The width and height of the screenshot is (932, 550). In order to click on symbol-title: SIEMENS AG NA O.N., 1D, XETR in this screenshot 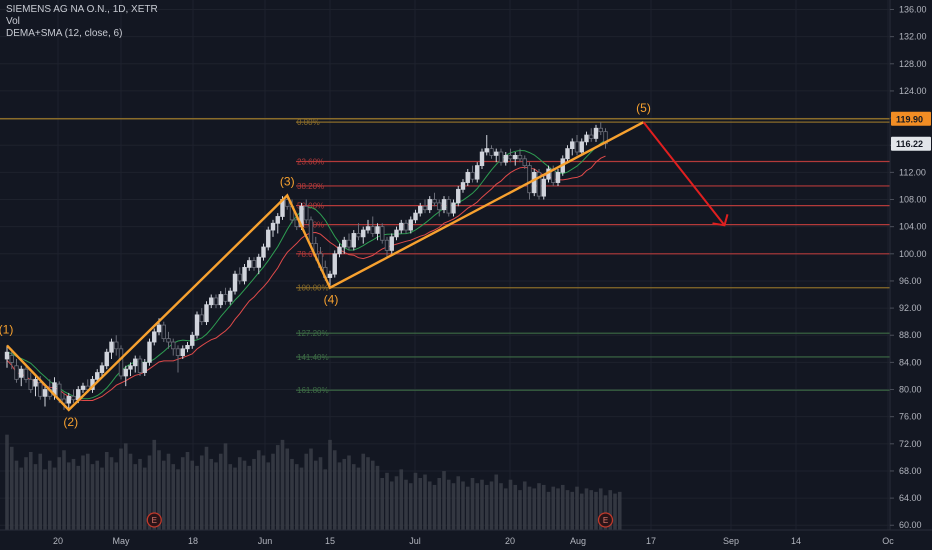, I will do `click(82, 9)`.